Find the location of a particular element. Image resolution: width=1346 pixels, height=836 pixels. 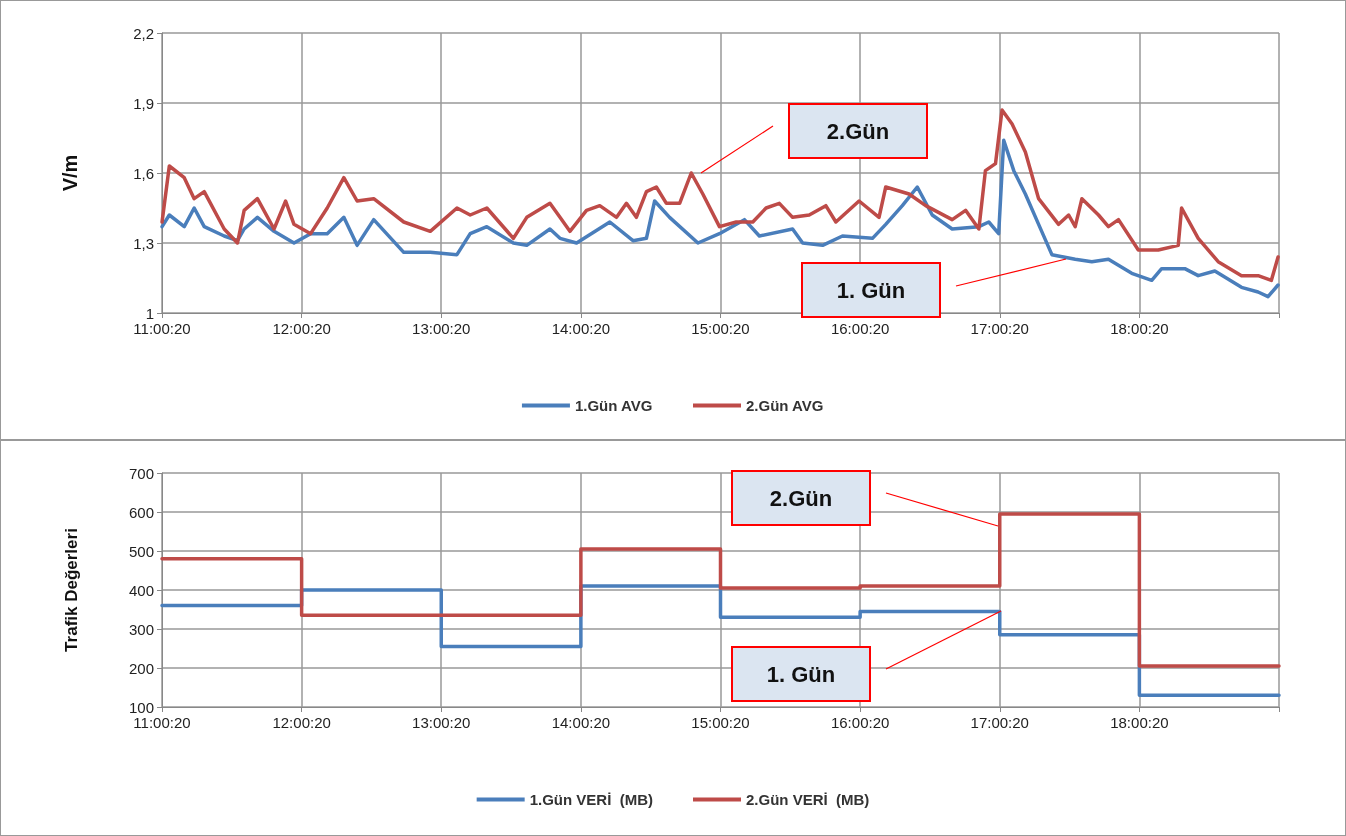

y-tick-label: 500 is located at coordinates (141, 551).